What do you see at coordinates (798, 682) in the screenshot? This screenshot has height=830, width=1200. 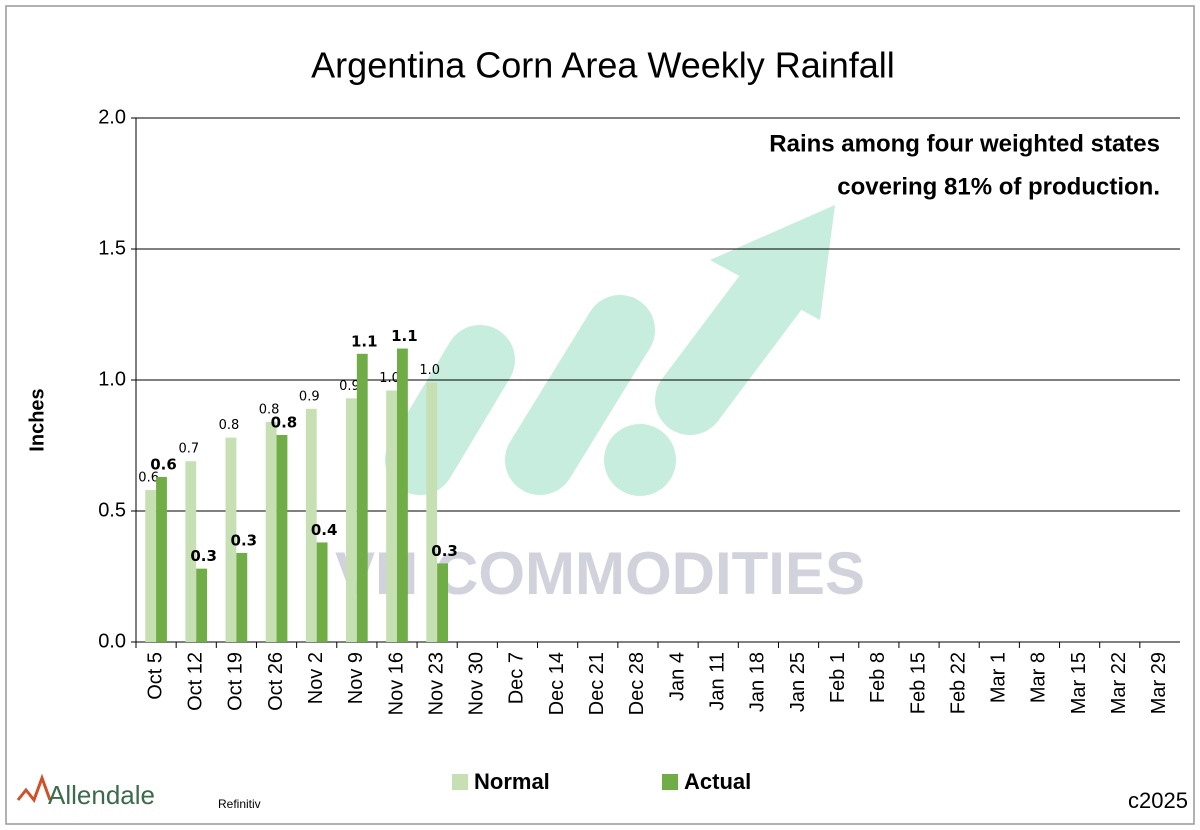 I see `x-tick-label: Jan 25` at bounding box center [798, 682].